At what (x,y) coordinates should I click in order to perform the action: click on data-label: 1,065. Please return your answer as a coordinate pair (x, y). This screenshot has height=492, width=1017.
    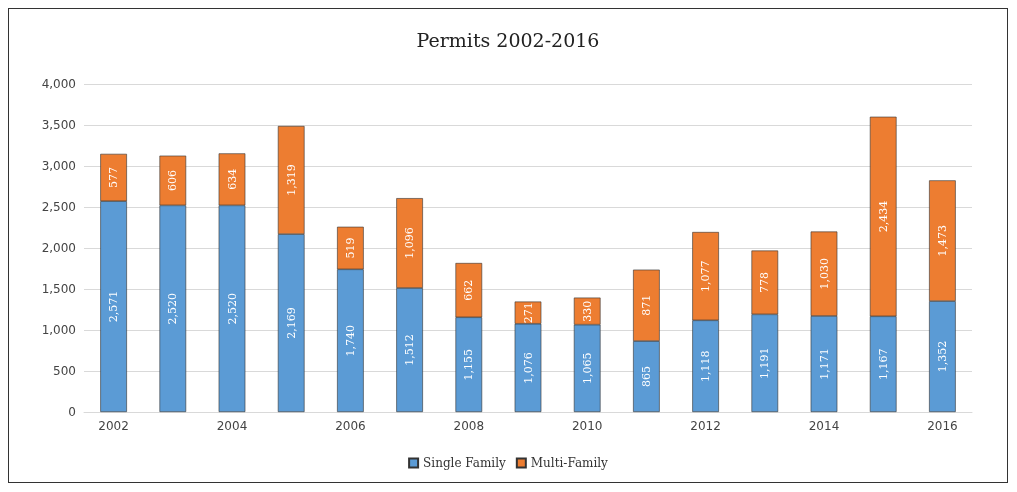
    Looking at the image, I should click on (587, 368).